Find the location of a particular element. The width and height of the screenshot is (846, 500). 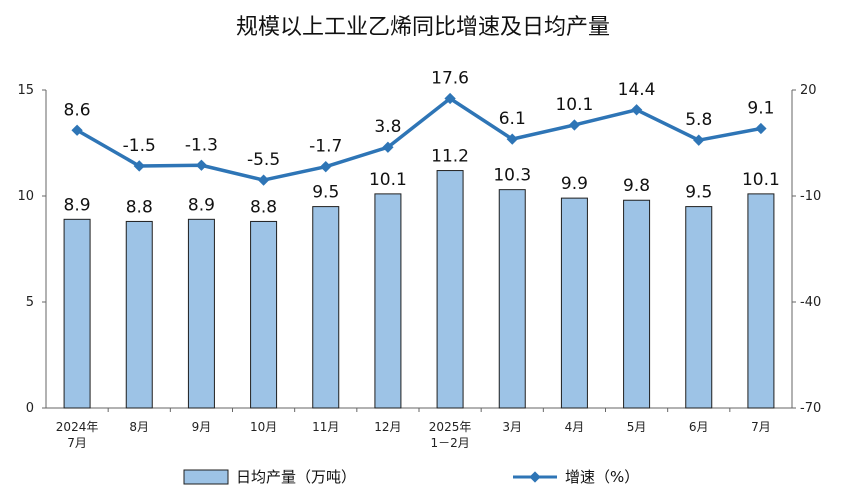

x-axis-category-line: 6月 is located at coordinates (699, 427).